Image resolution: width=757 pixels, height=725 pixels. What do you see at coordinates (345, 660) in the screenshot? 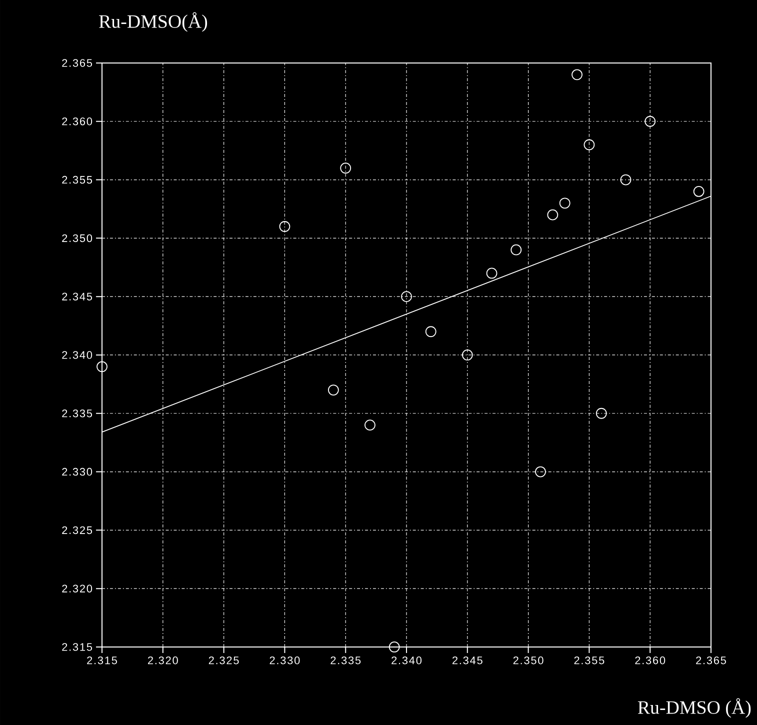
I see `x-tick-label: 2.335` at bounding box center [345, 660].